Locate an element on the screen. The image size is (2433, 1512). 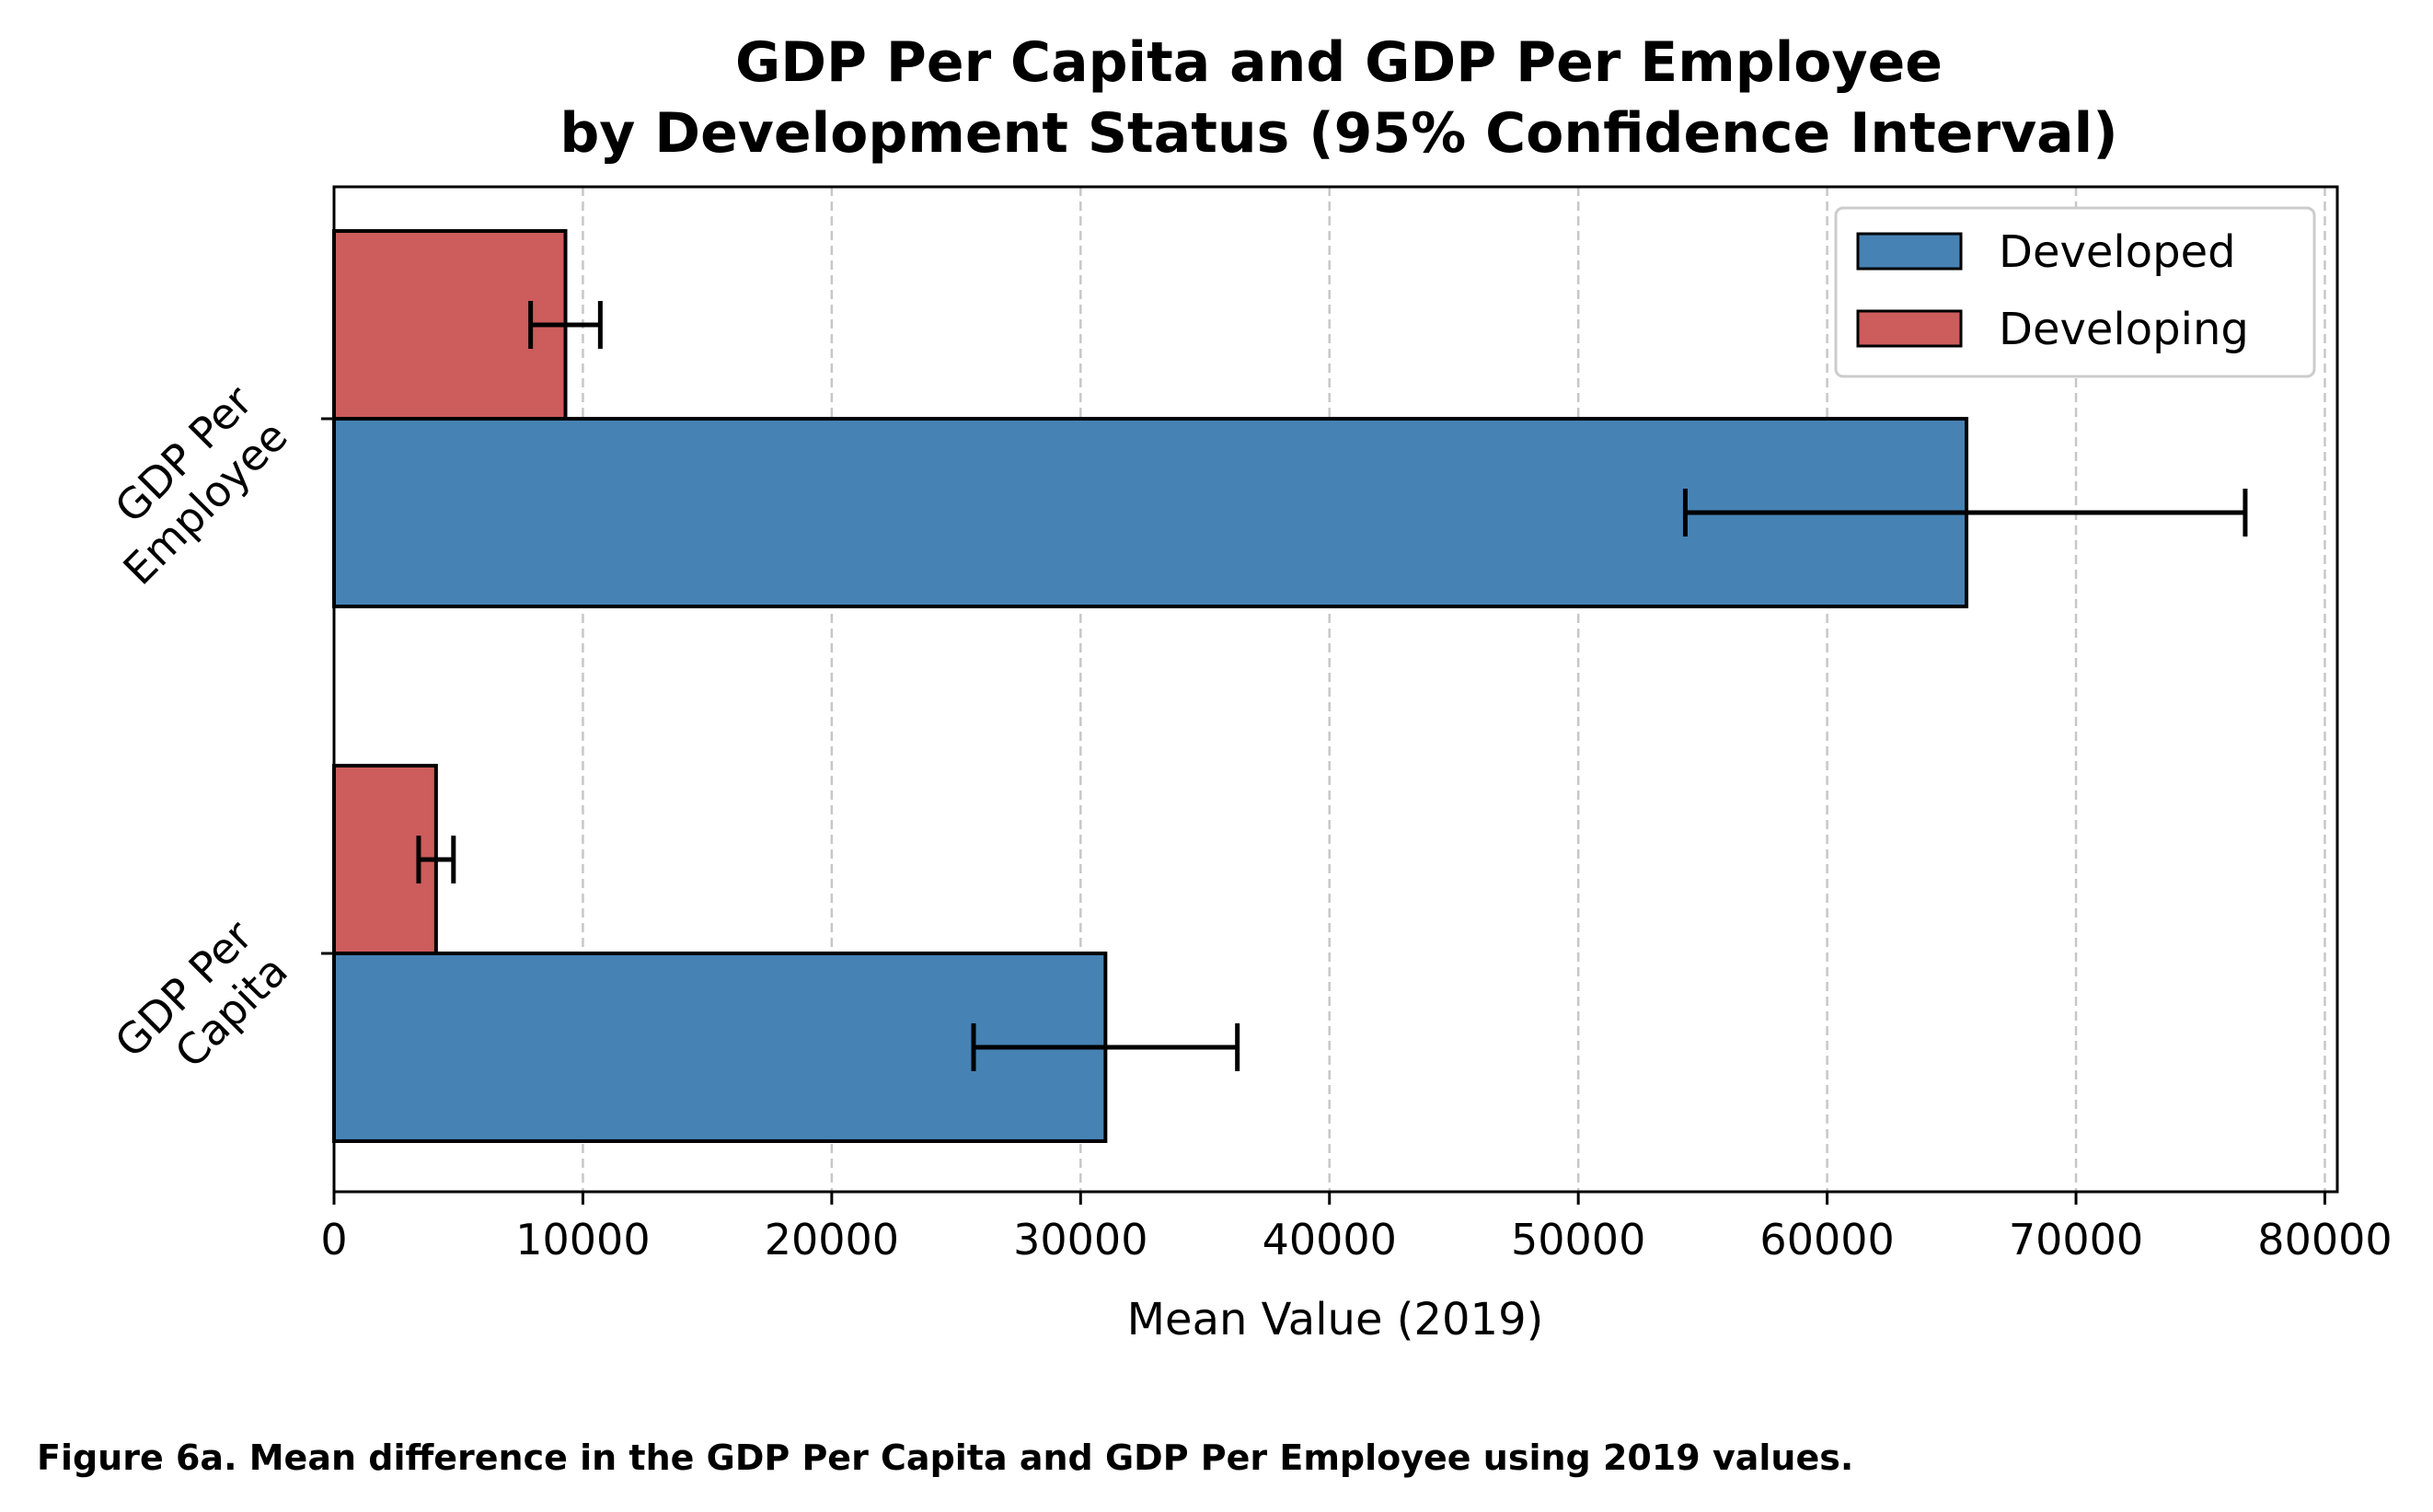
x-tick-label-4: 40000 is located at coordinates (1330, 1239).